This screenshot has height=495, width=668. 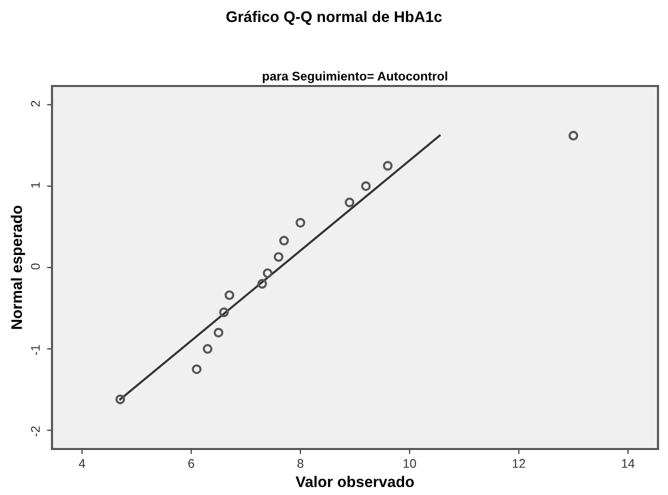 What do you see at coordinates (355, 482) in the screenshot?
I see `x-axis-title: Valor observado` at bounding box center [355, 482].